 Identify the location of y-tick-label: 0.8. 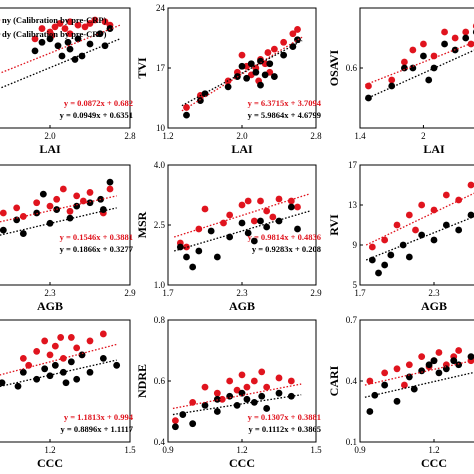
(160, 320).